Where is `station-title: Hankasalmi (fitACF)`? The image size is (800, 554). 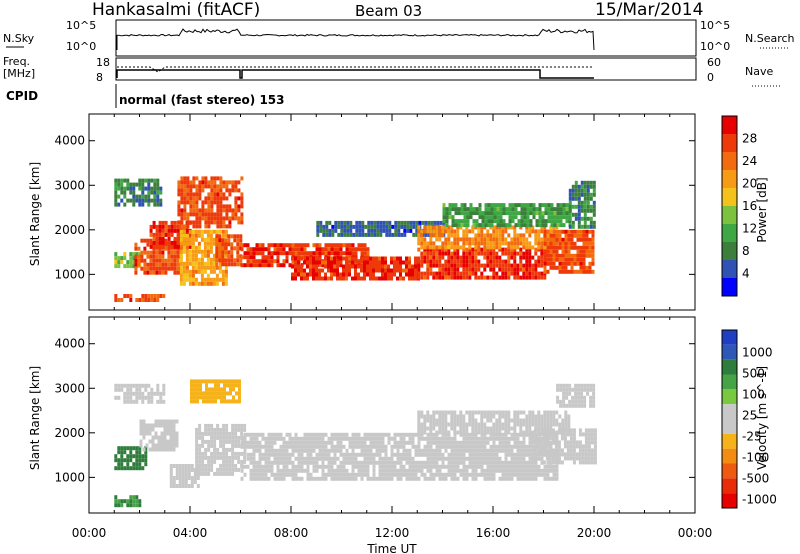 station-title: Hankasalmi (fitACF) is located at coordinates (176, 10).